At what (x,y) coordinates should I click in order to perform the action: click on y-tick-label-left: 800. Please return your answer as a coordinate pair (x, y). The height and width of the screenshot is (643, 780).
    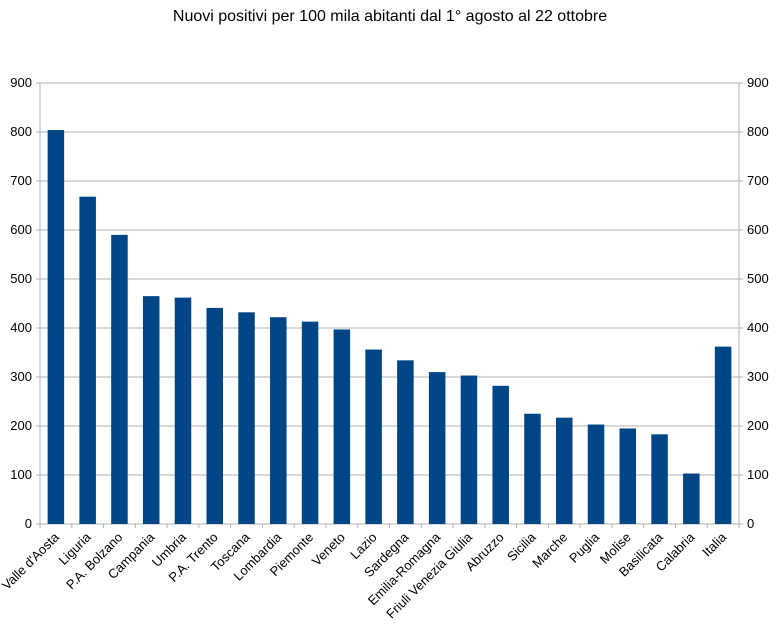
    Looking at the image, I should click on (21, 131).